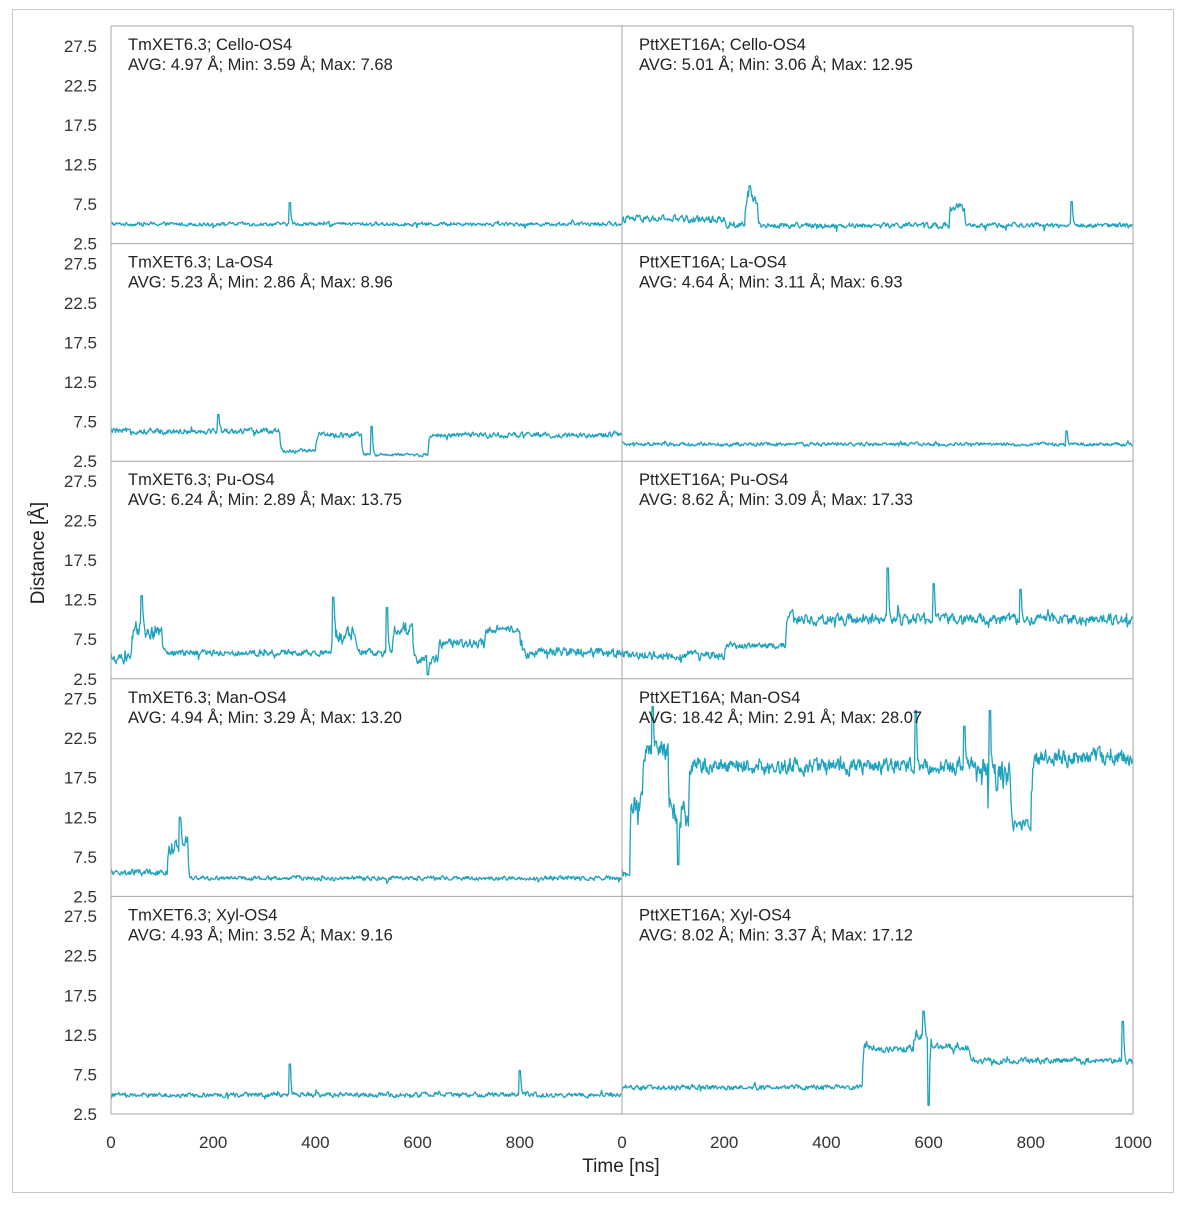 Image resolution: width=1191 pixels, height=1206 pixels. What do you see at coordinates (719, 698) in the screenshot?
I see `panel-title: PttXET16A; Man-OS4` at bounding box center [719, 698].